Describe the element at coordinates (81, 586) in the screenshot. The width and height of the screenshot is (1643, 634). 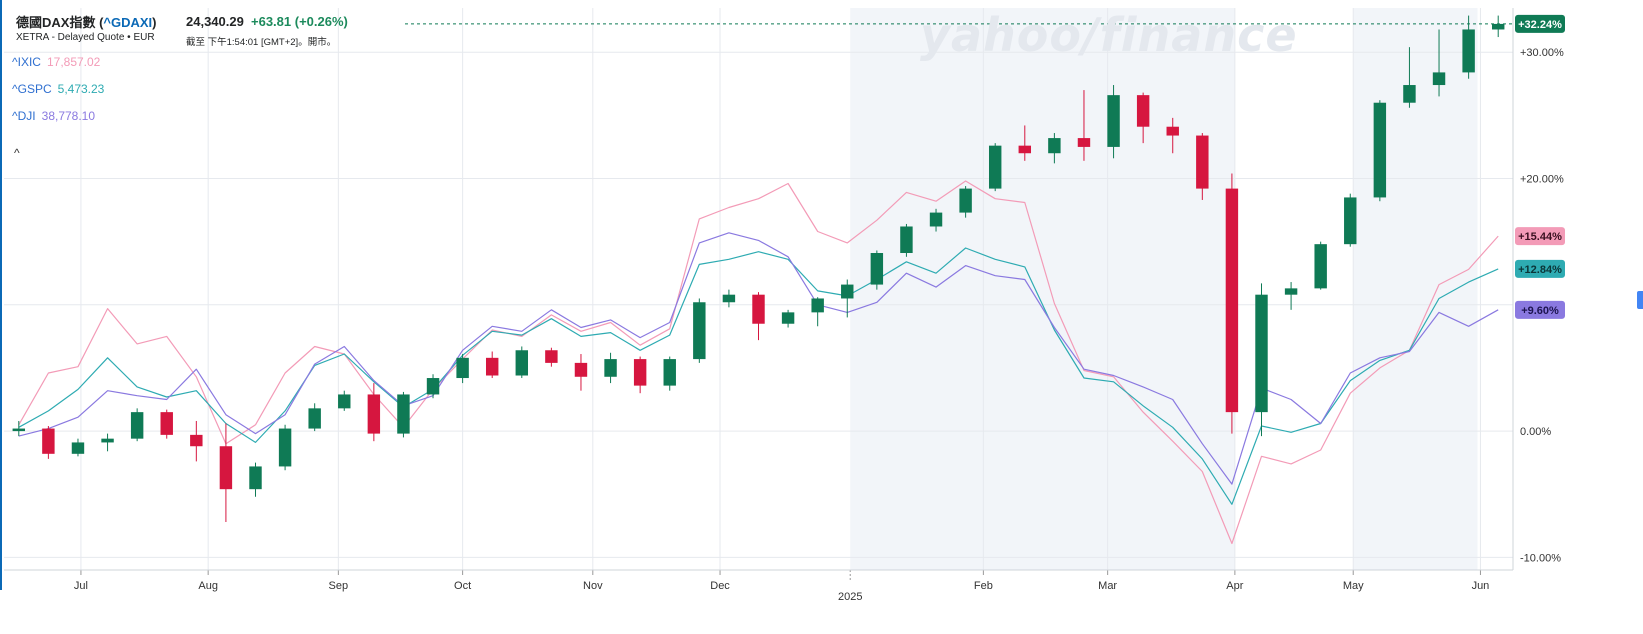
I see `x-tick-label: Jul` at that location.